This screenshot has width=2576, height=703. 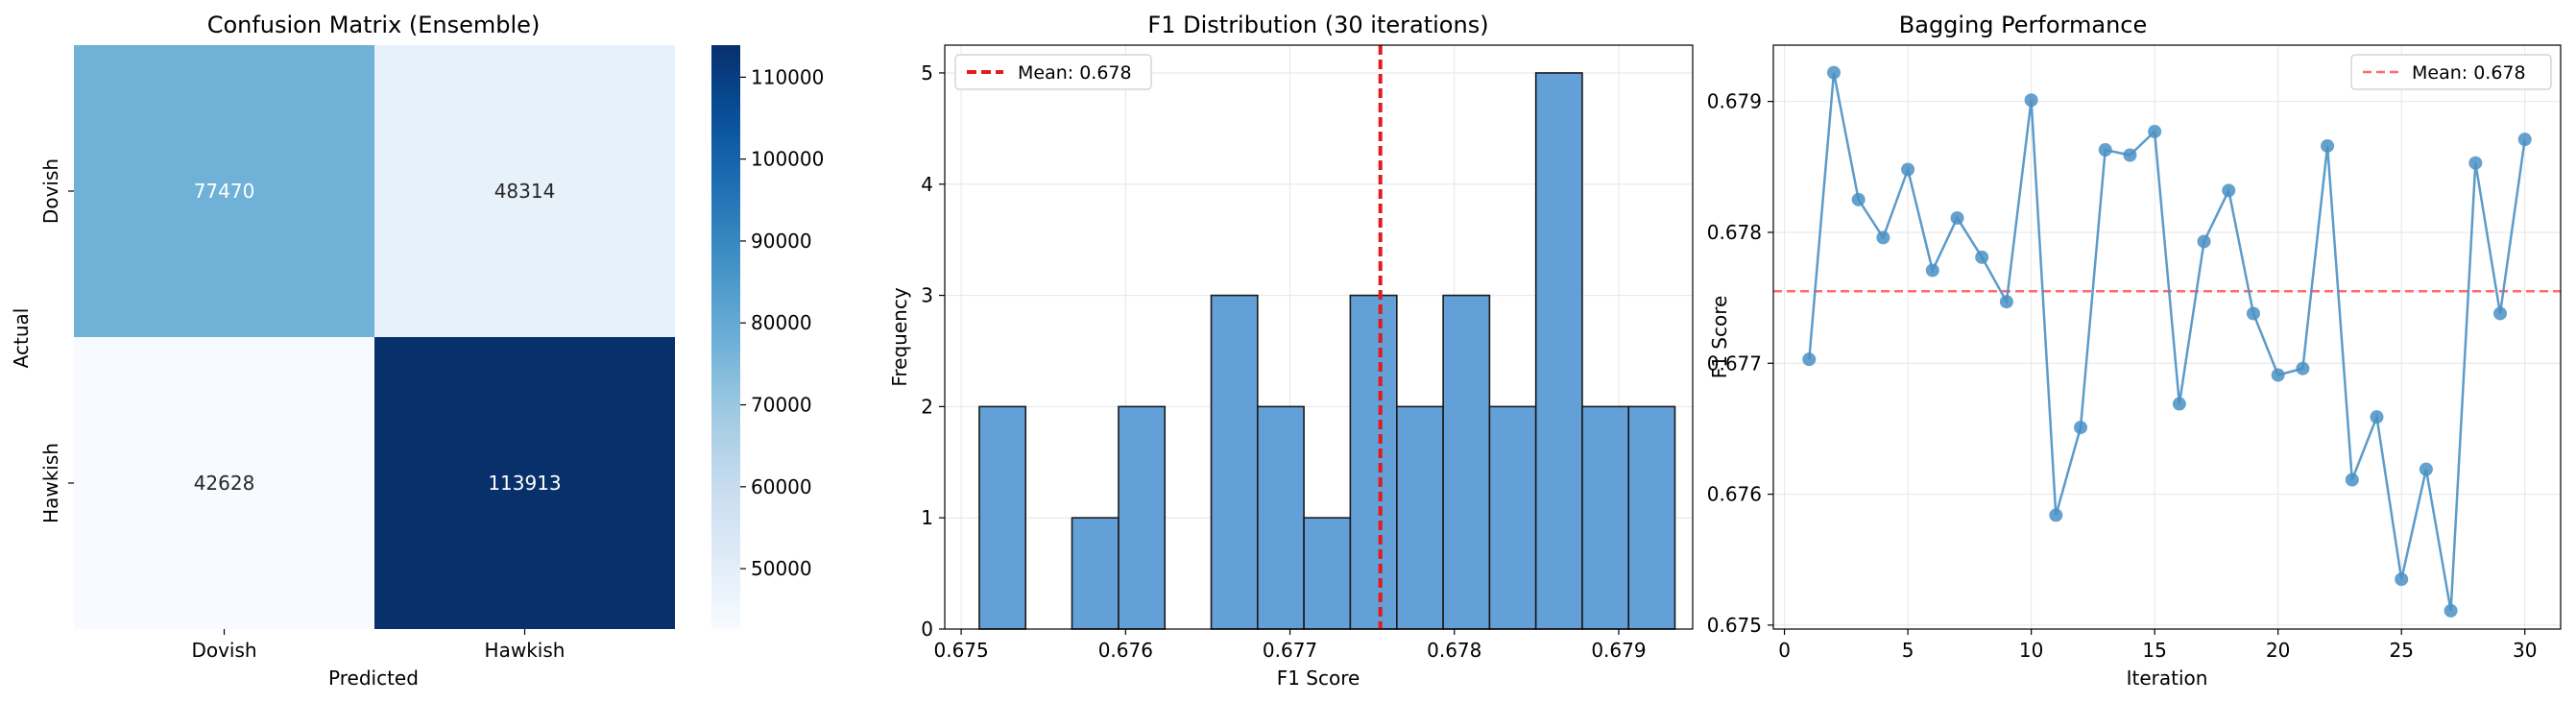 What do you see at coordinates (1317, 25) in the screenshot?
I see `histogram-title: F1 Distribution (30 iterations)` at bounding box center [1317, 25].